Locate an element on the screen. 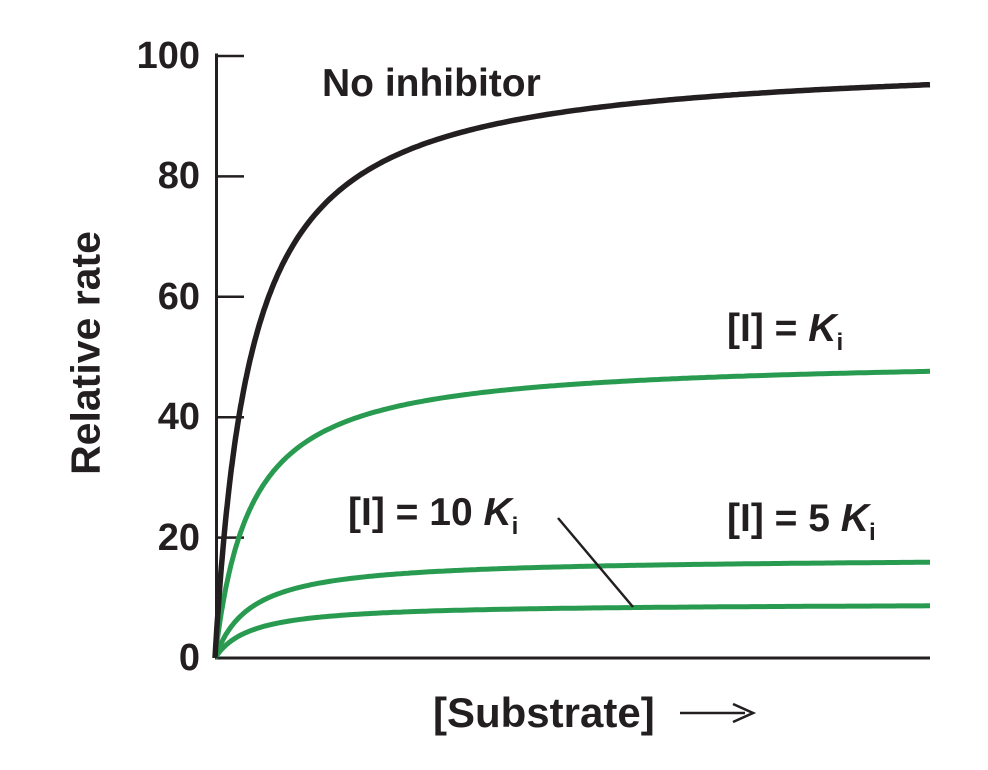 Image resolution: width=988 pixels, height=770 pixels. annotation-ki-subscript: i is located at coordinates (840, 342).